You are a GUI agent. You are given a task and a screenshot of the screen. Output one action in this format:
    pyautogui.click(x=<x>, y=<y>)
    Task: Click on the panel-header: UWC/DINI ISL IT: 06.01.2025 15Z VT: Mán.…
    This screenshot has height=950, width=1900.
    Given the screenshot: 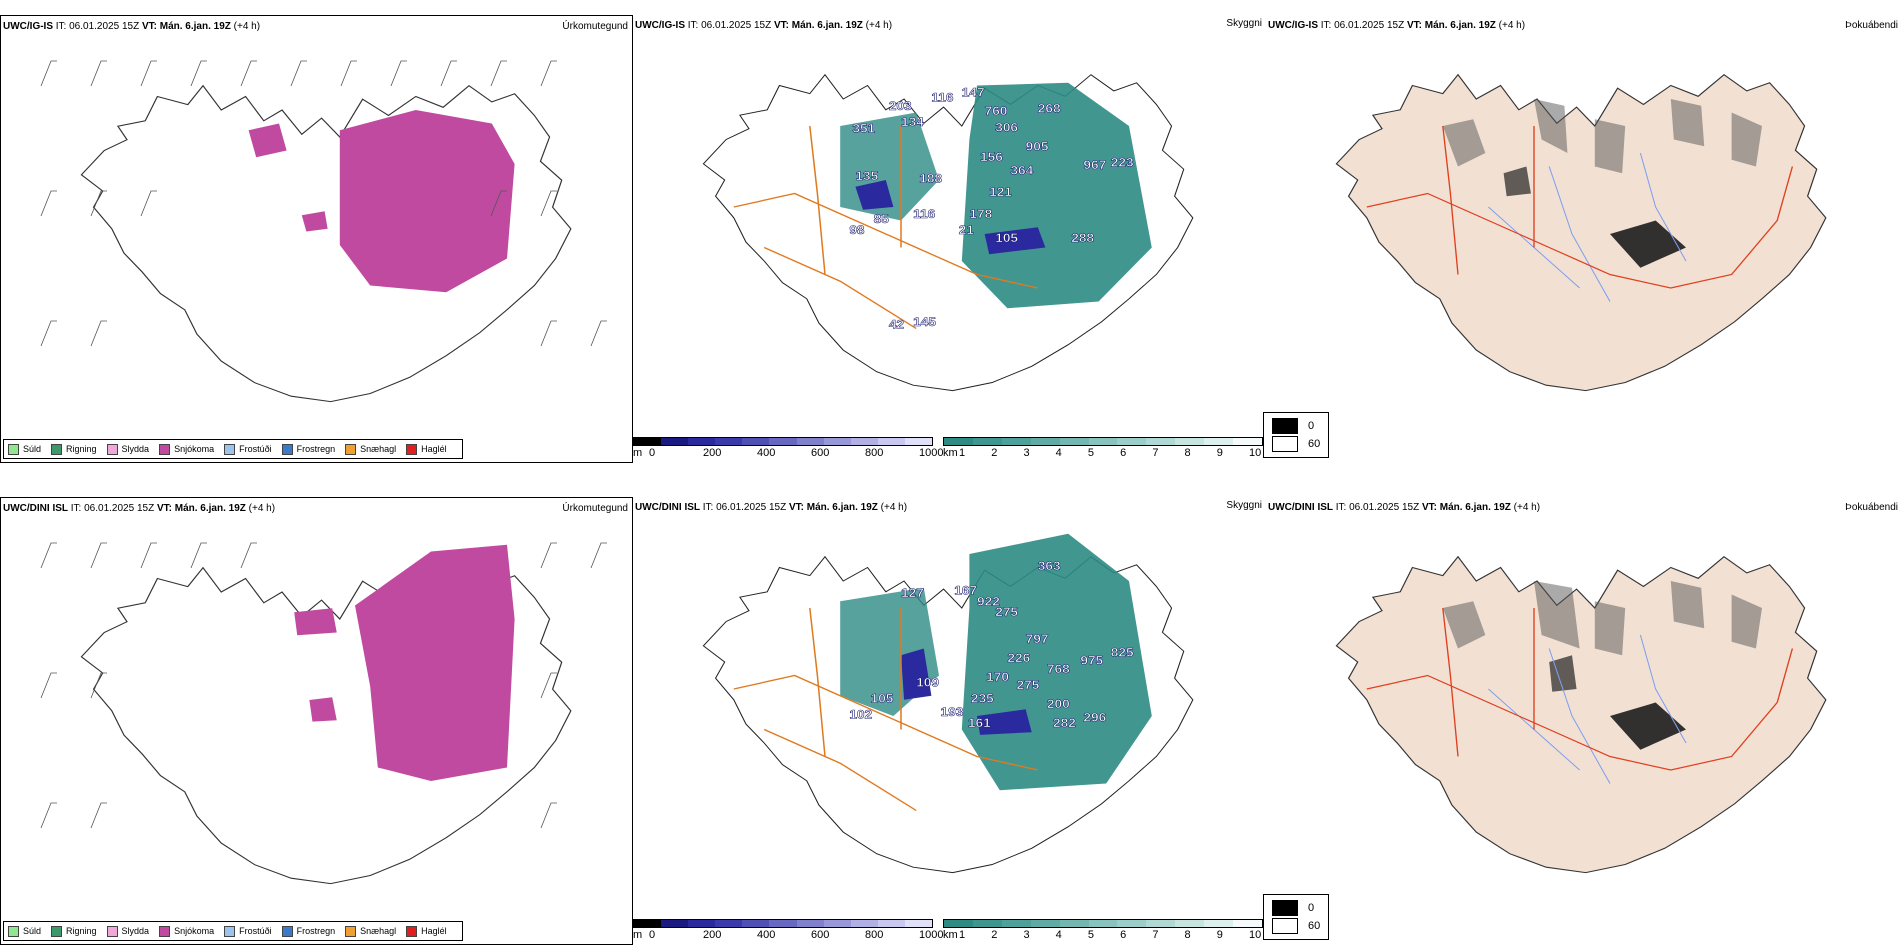 What is the action you would take?
    pyautogui.click(x=771, y=507)
    